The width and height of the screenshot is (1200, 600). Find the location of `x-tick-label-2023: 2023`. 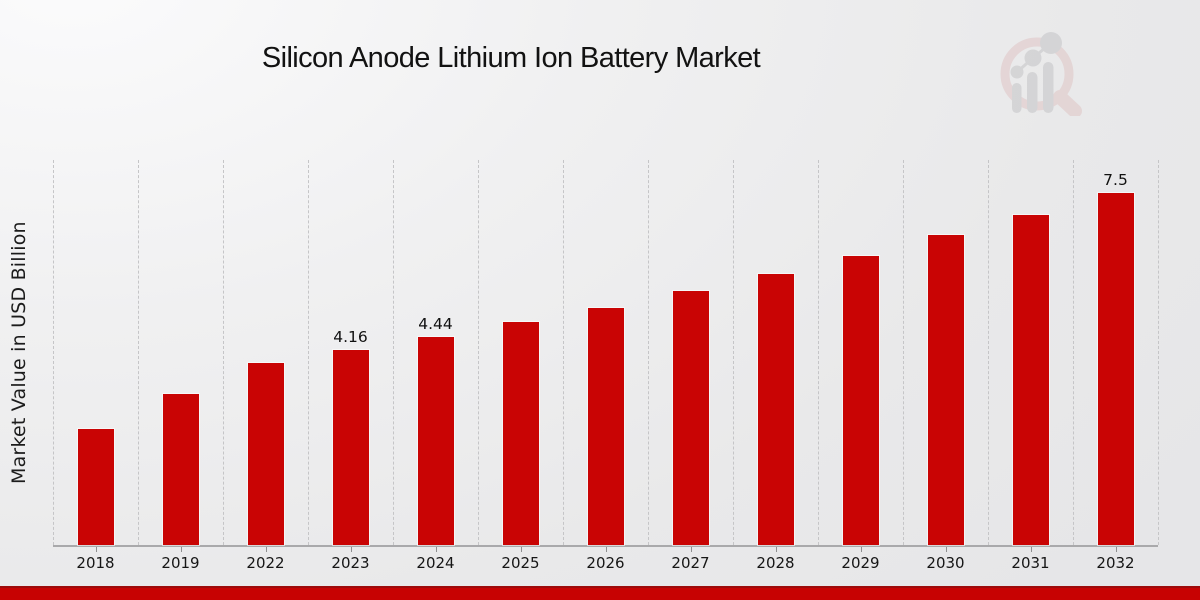

x-tick-label-2023: 2023 is located at coordinates (350, 563).